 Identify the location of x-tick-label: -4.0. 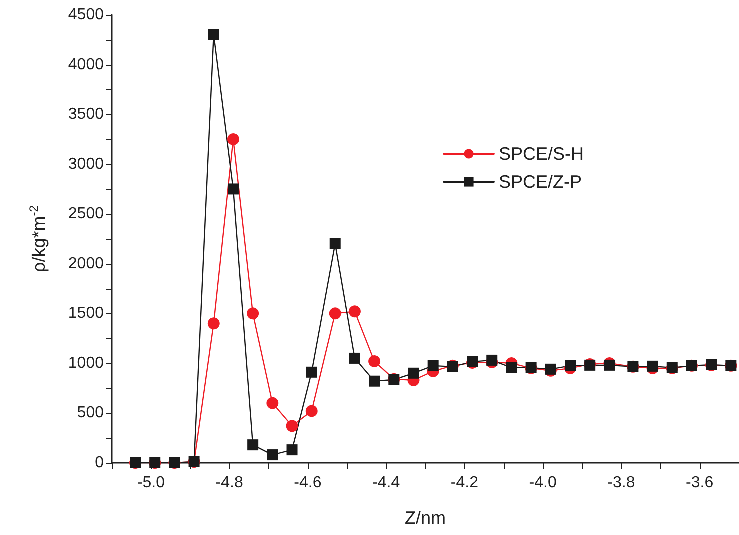
(543, 483).